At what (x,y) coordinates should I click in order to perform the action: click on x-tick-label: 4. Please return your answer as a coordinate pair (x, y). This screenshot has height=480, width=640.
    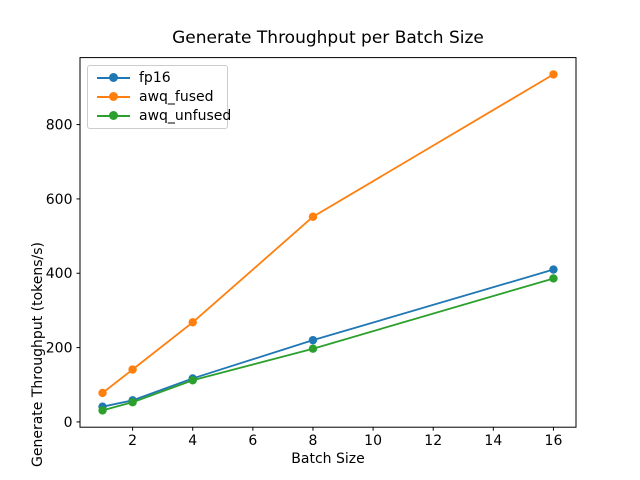
    Looking at the image, I should click on (192, 441).